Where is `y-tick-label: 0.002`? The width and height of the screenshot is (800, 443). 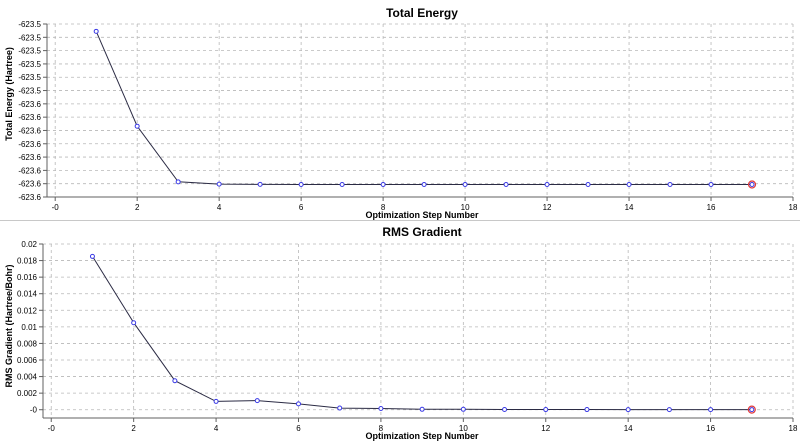
y-tick-label: 0.002 is located at coordinates (27, 393).